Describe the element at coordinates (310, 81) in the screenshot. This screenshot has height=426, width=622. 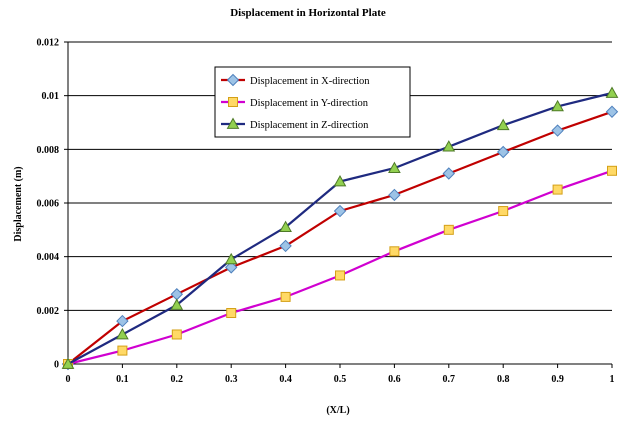
I see `legend-label-1: Displacement in X-direction` at that location.